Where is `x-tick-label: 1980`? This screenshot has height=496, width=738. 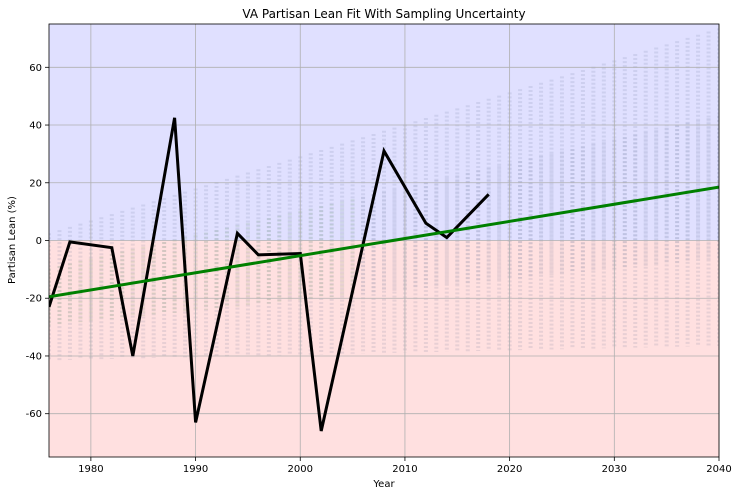
x-tick-label: 1980 is located at coordinates (90, 469).